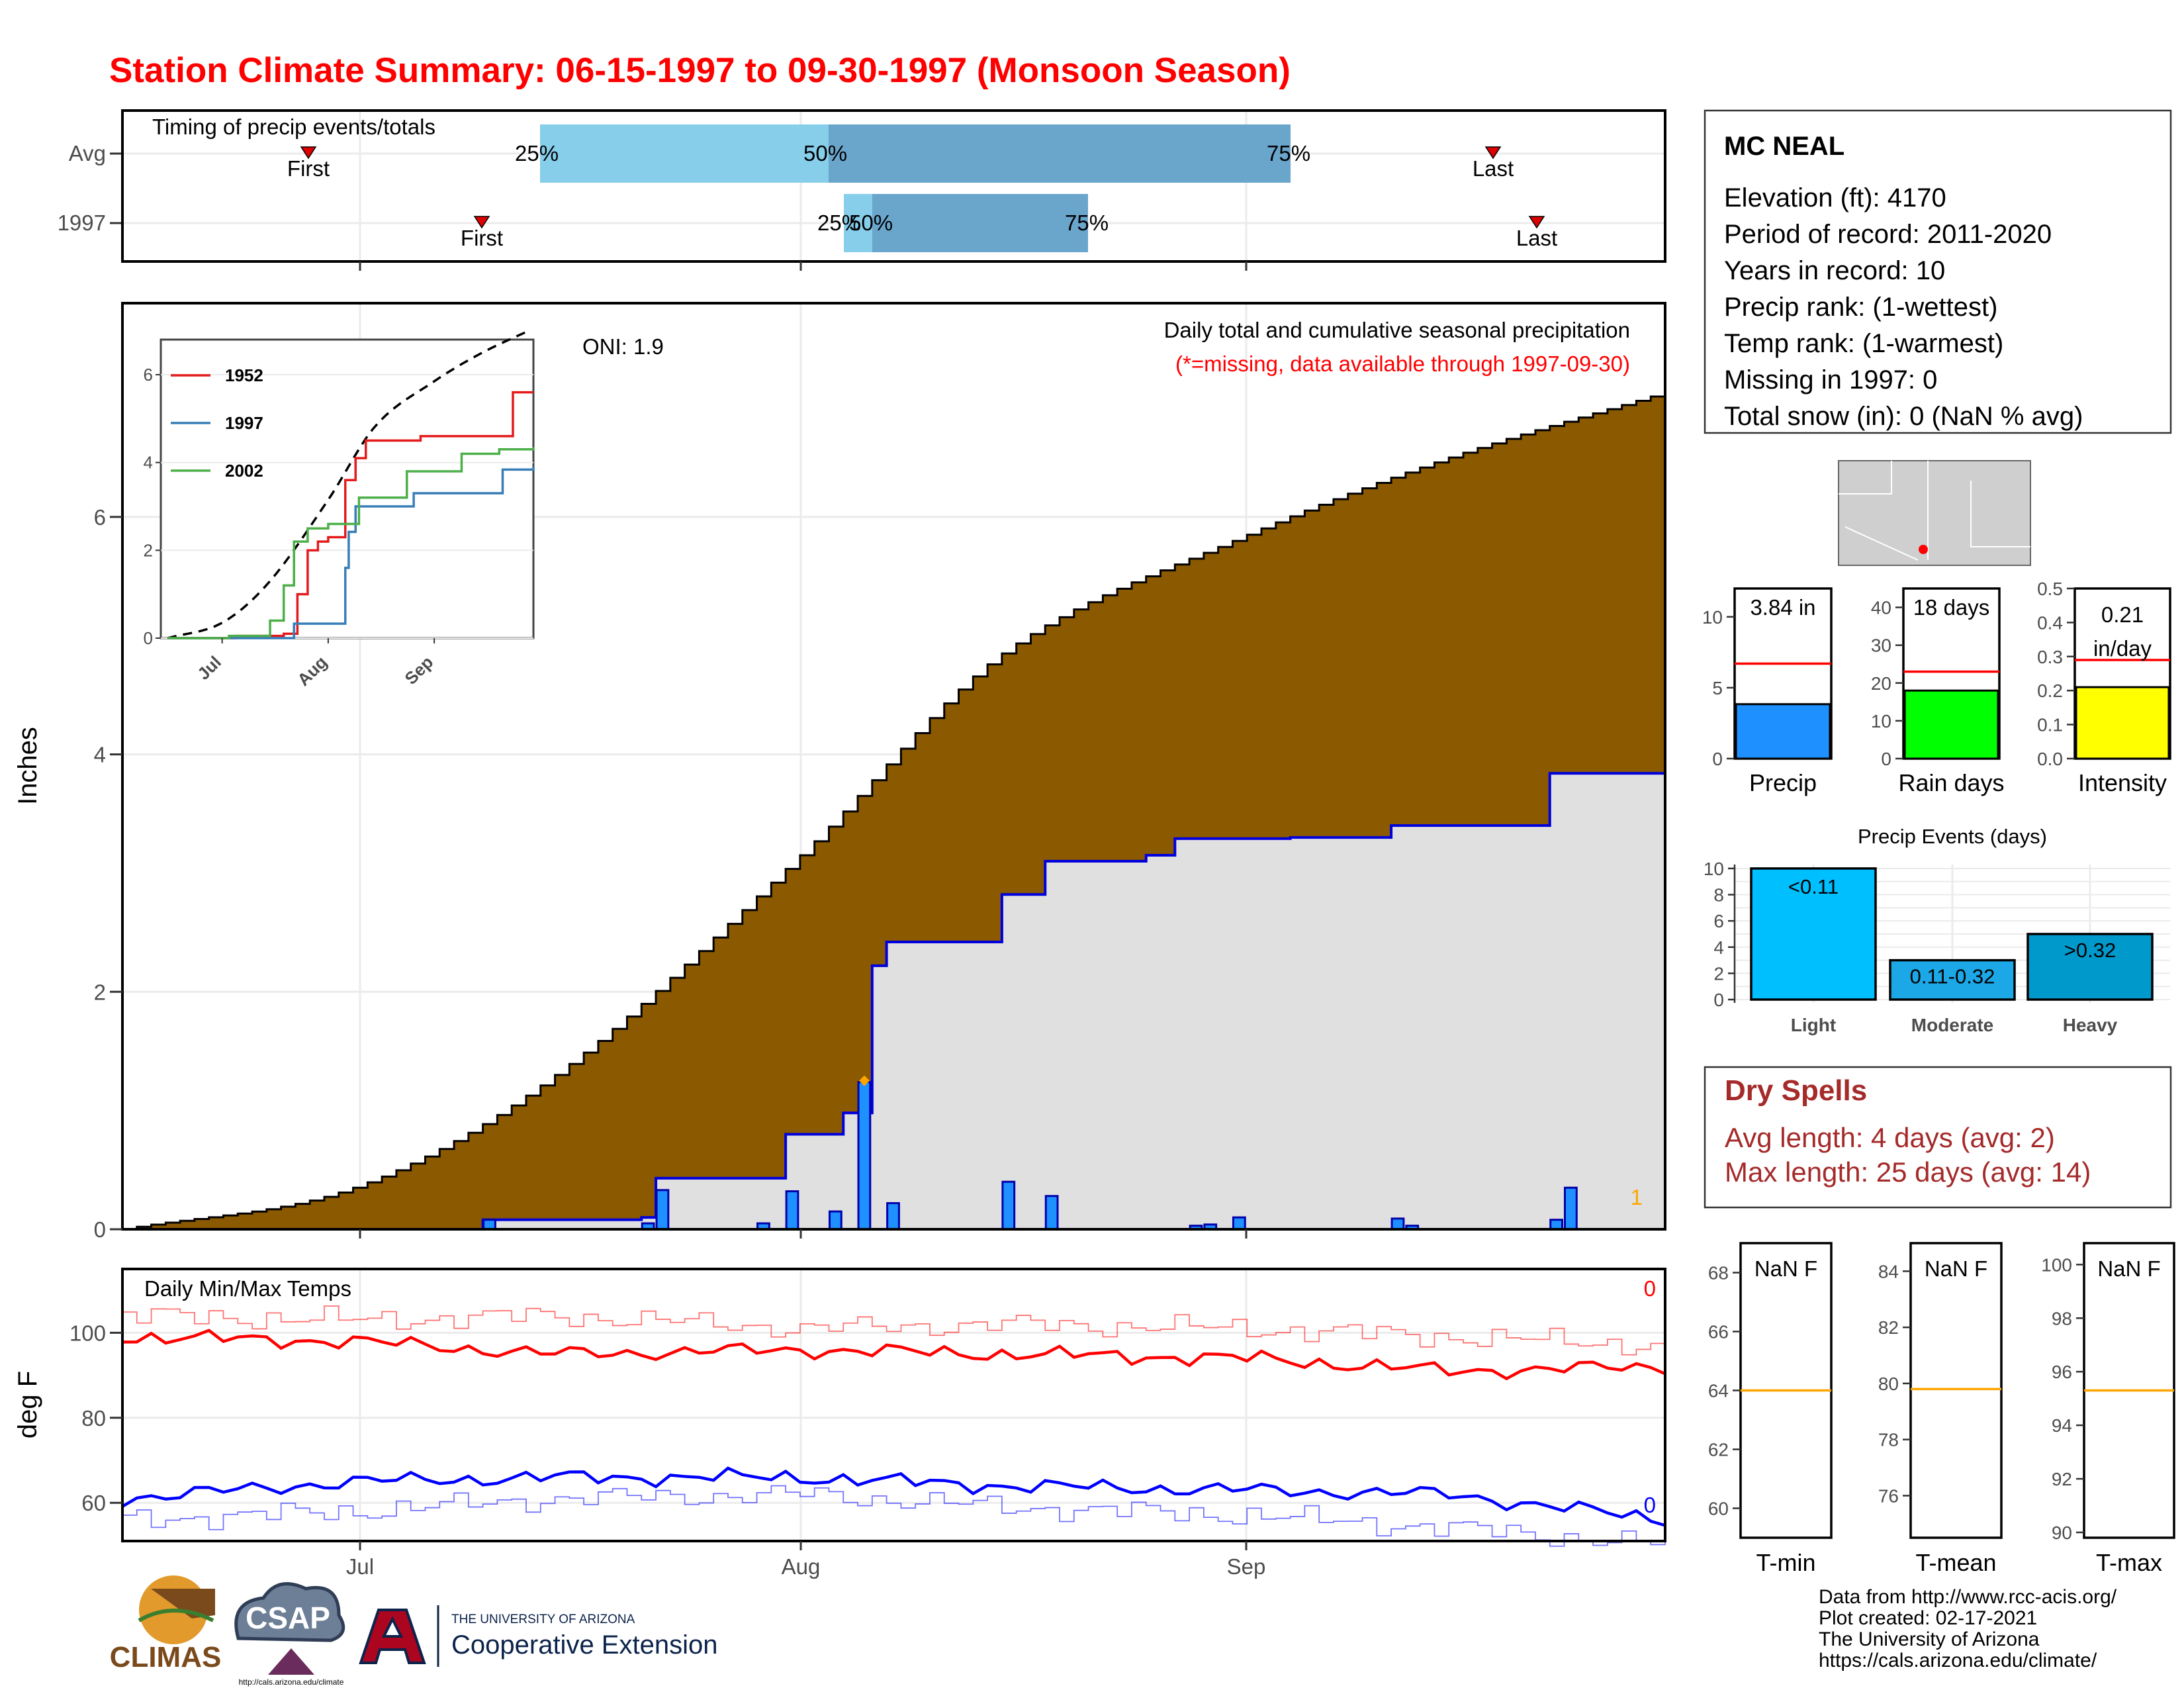  I want to click on ua-logo-big-text: Cooperative Extension, so click(584, 1645).